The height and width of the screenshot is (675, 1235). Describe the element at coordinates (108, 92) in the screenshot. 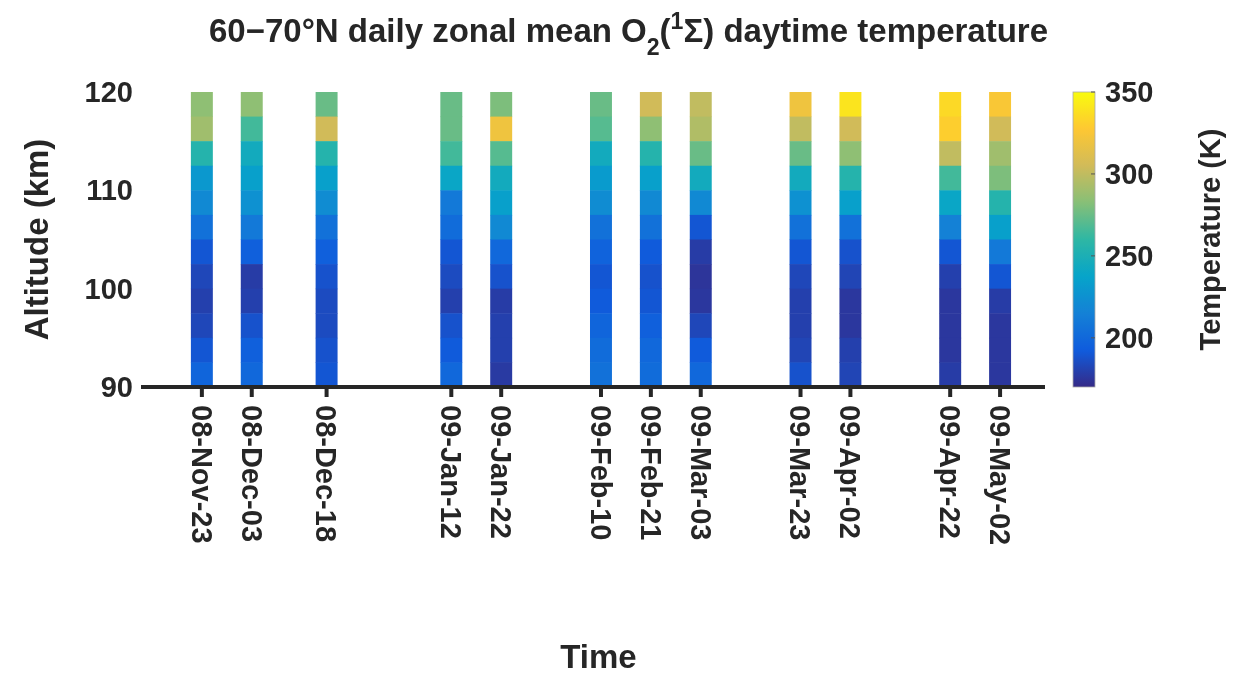

I see `y-tick-label: 120` at that location.